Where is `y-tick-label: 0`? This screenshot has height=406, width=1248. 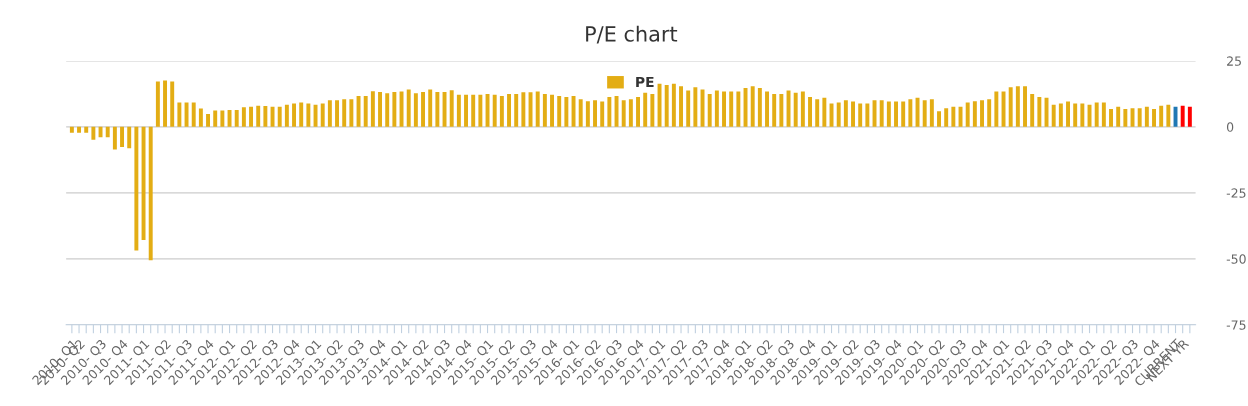
y-tick-label: 0 is located at coordinates (1230, 127).